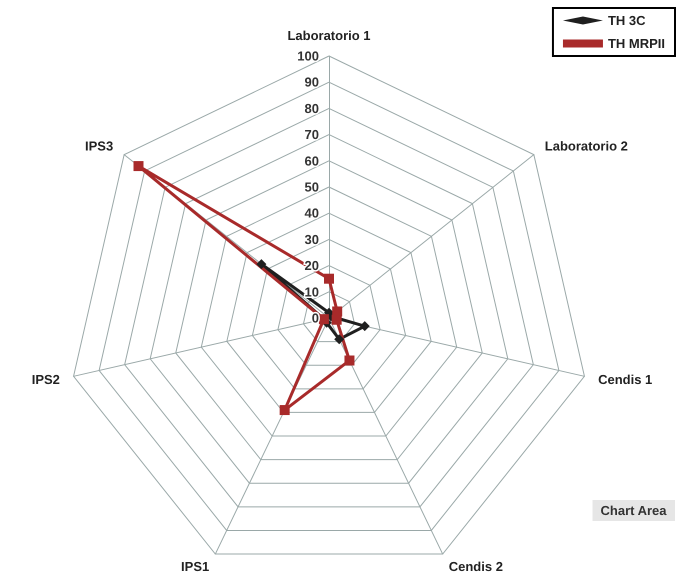  I want to click on y-tick-label: 0, so click(315, 318).